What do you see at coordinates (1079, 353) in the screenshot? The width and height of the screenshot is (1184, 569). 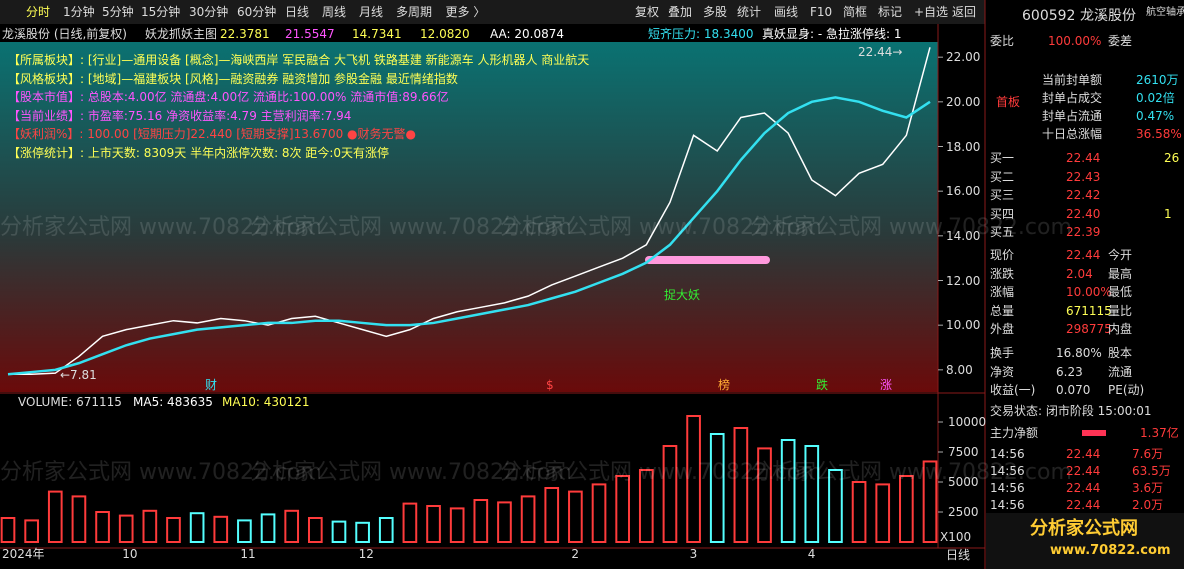 I see `value: 16.80%` at bounding box center [1079, 353].